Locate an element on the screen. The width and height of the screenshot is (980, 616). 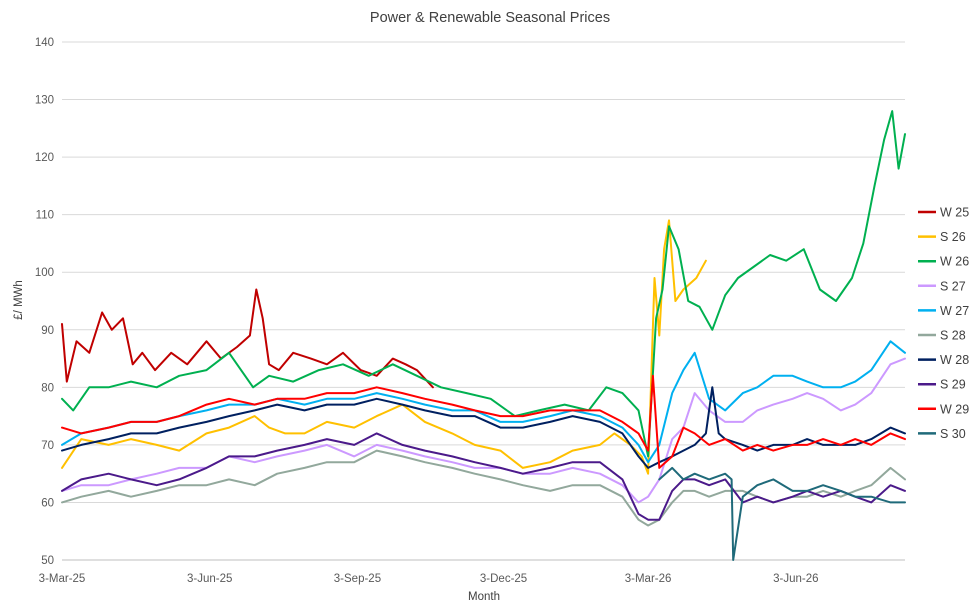
legend-item: S 26 is located at coordinates (942, 237).